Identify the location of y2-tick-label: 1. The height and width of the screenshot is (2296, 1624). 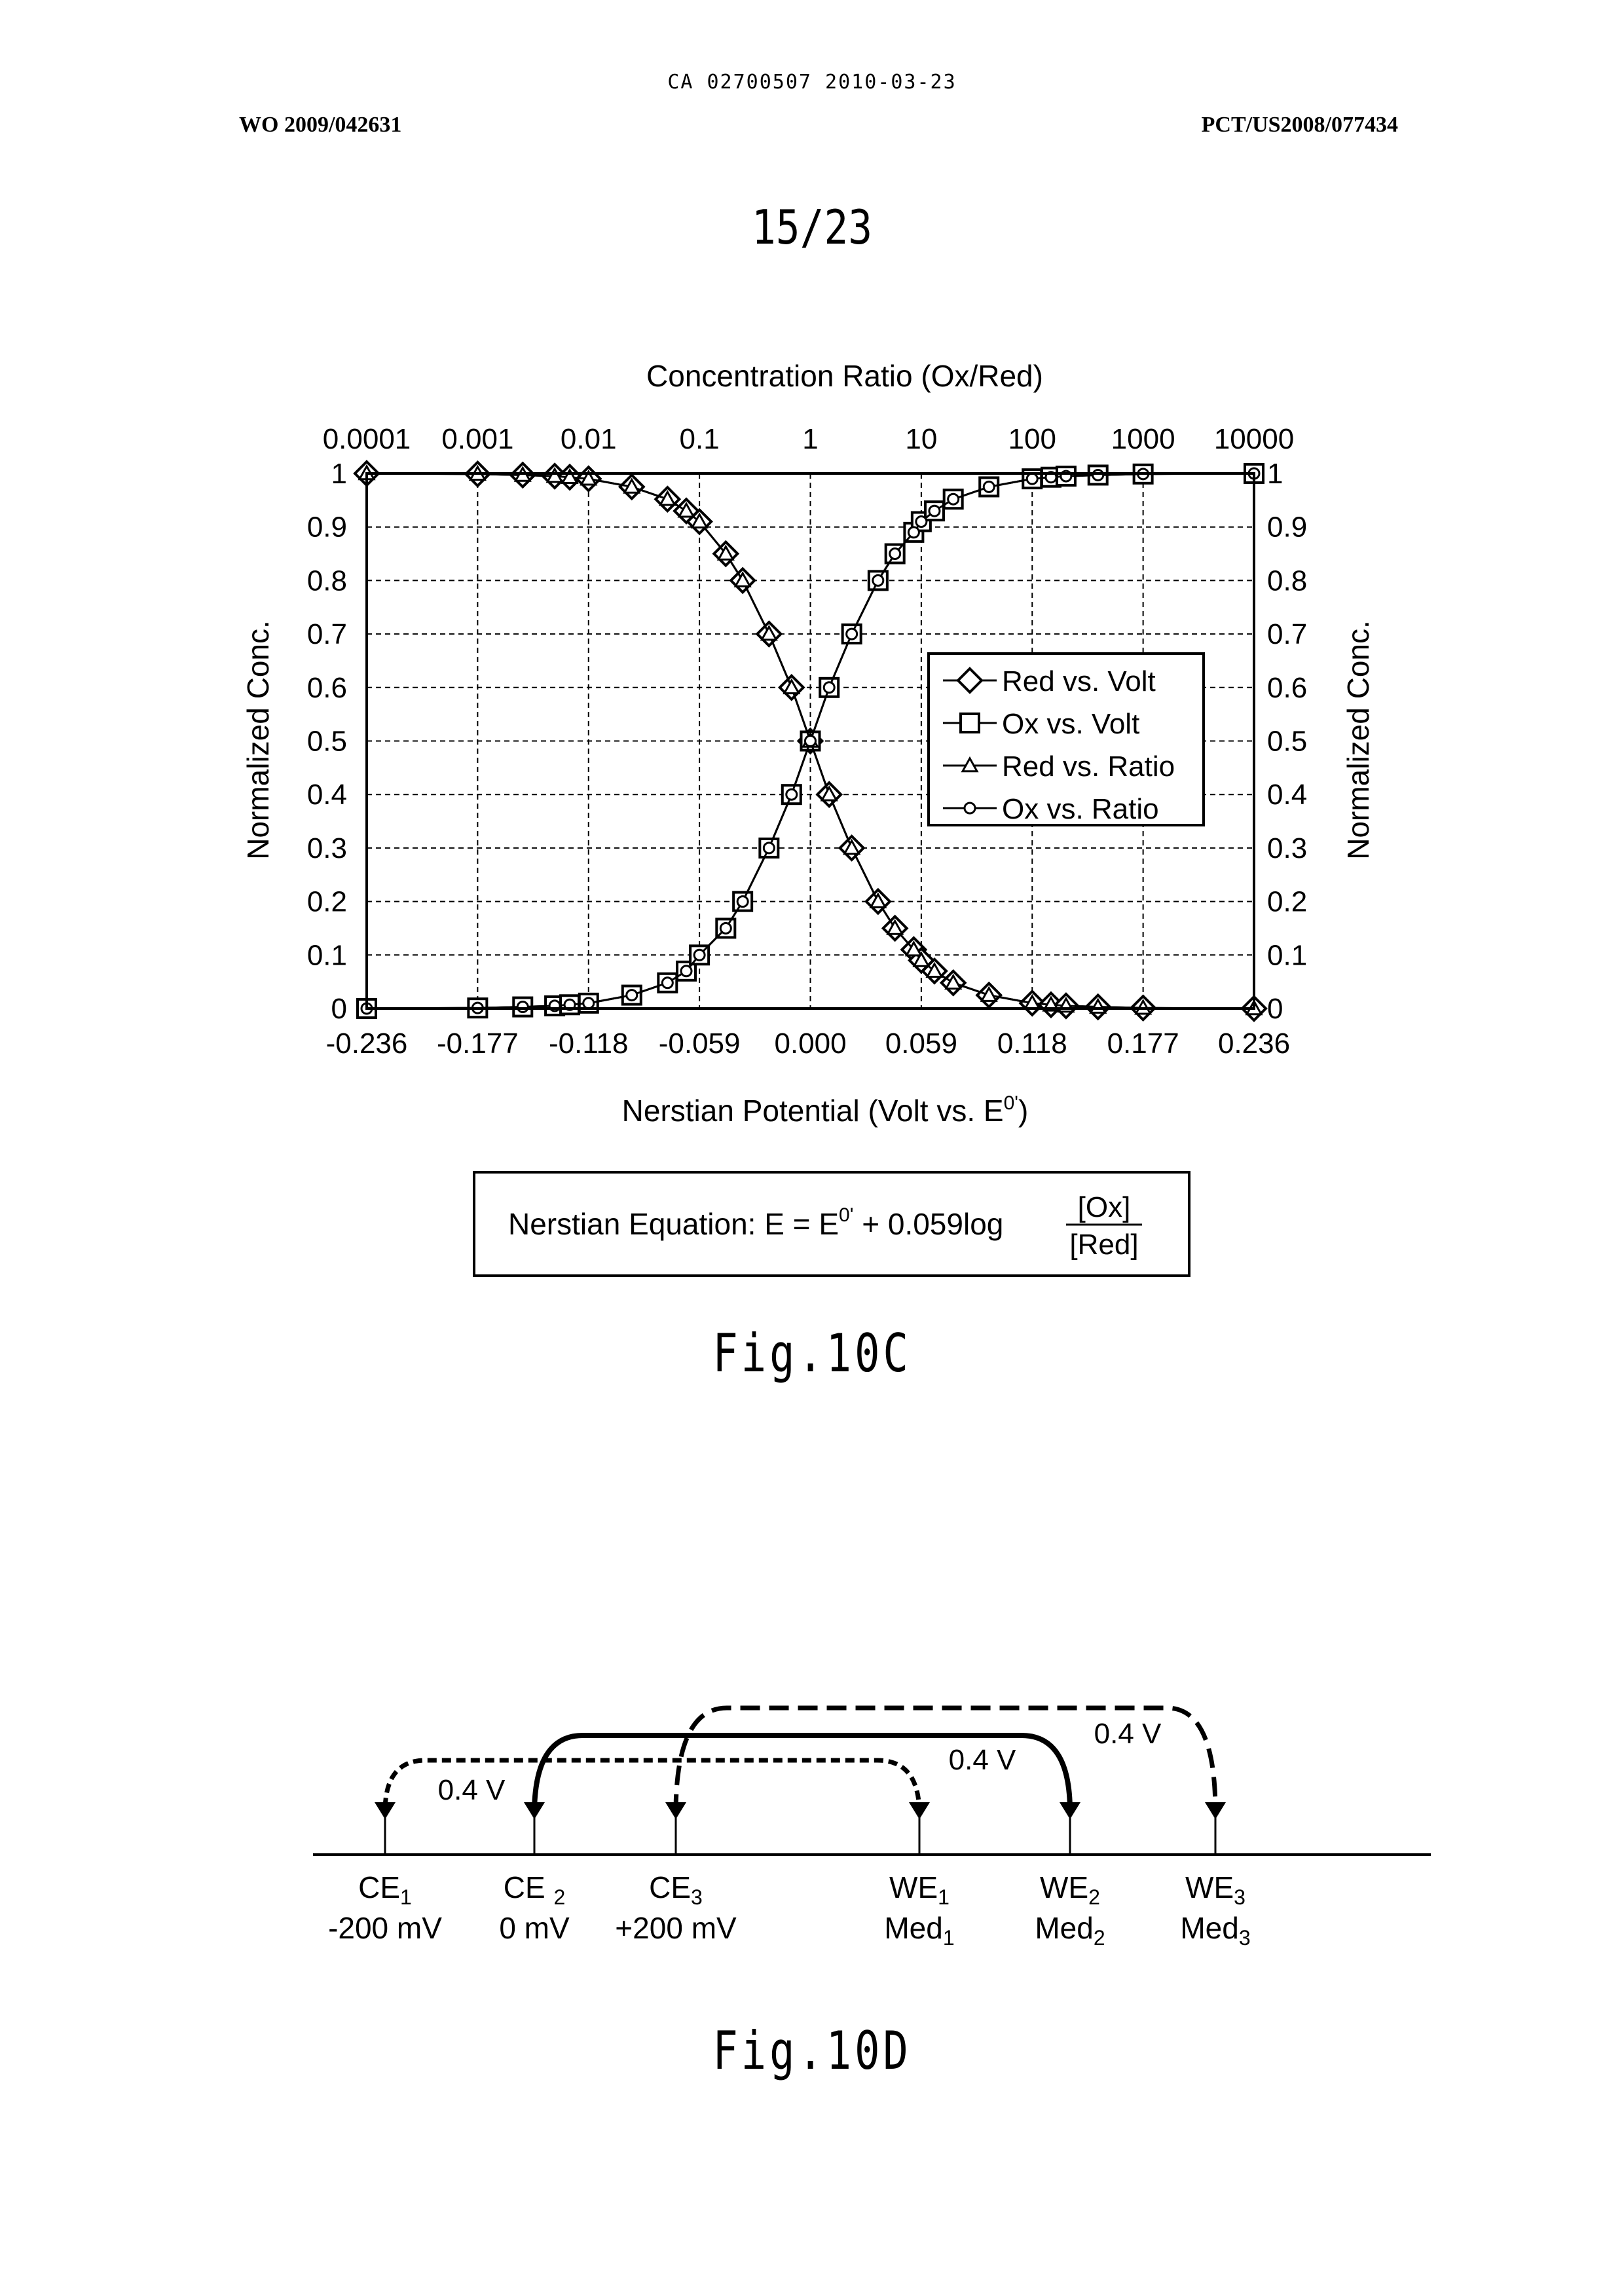
(1275, 474).